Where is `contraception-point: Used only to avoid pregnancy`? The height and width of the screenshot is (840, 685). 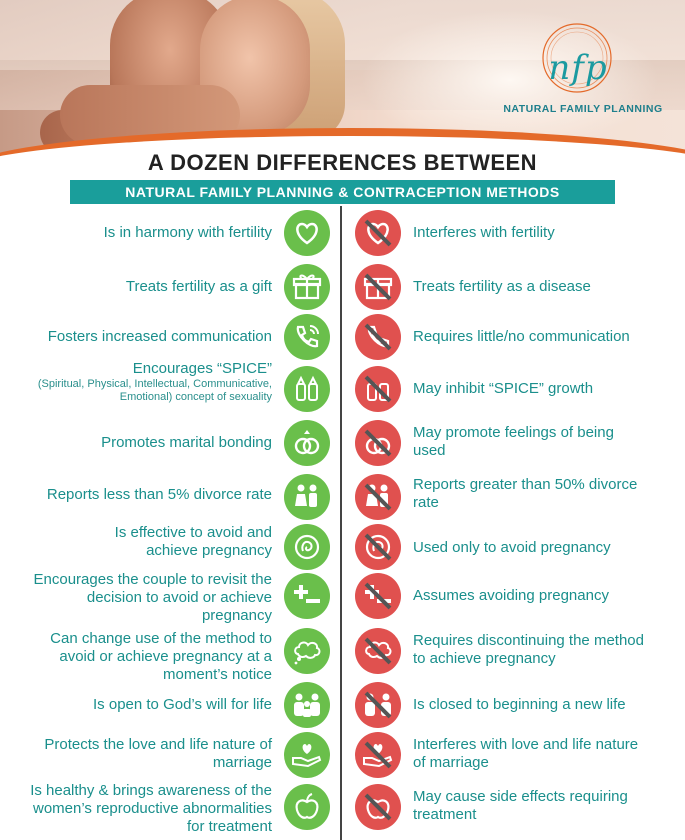 contraception-point: Used only to avoid pregnancy is located at coordinates (512, 547).